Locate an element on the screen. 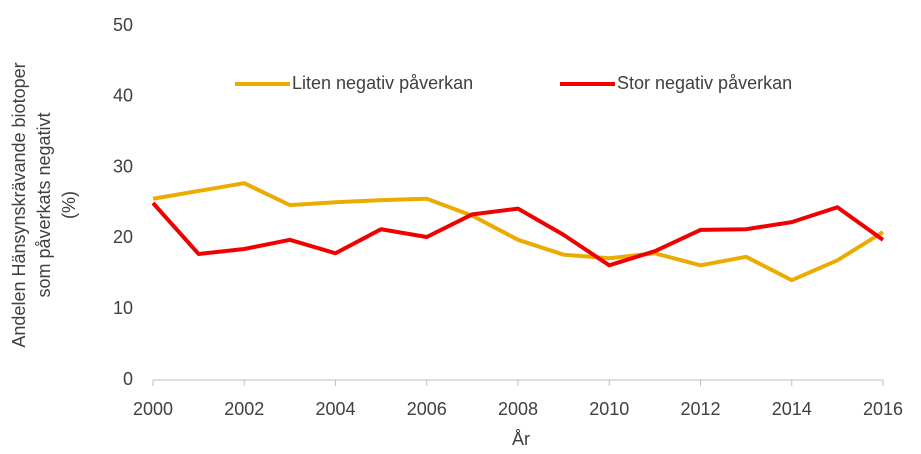 The width and height of the screenshot is (921, 454). x-tick-label: 2016 is located at coordinates (883, 409).